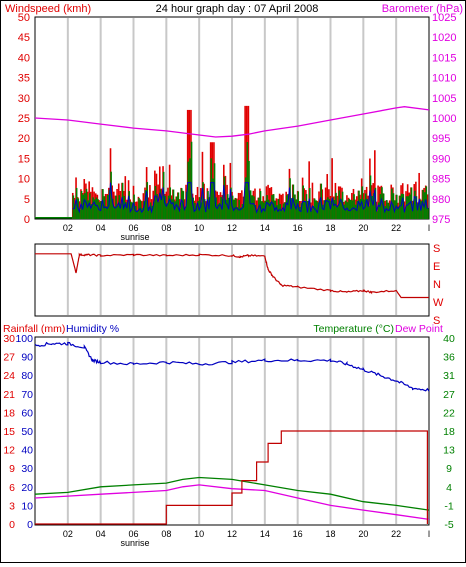 This screenshot has height=567, width=466. What do you see at coordinates (419, 329) in the screenshot?
I see `dewpoint-axis-label: Dew Point` at bounding box center [419, 329].